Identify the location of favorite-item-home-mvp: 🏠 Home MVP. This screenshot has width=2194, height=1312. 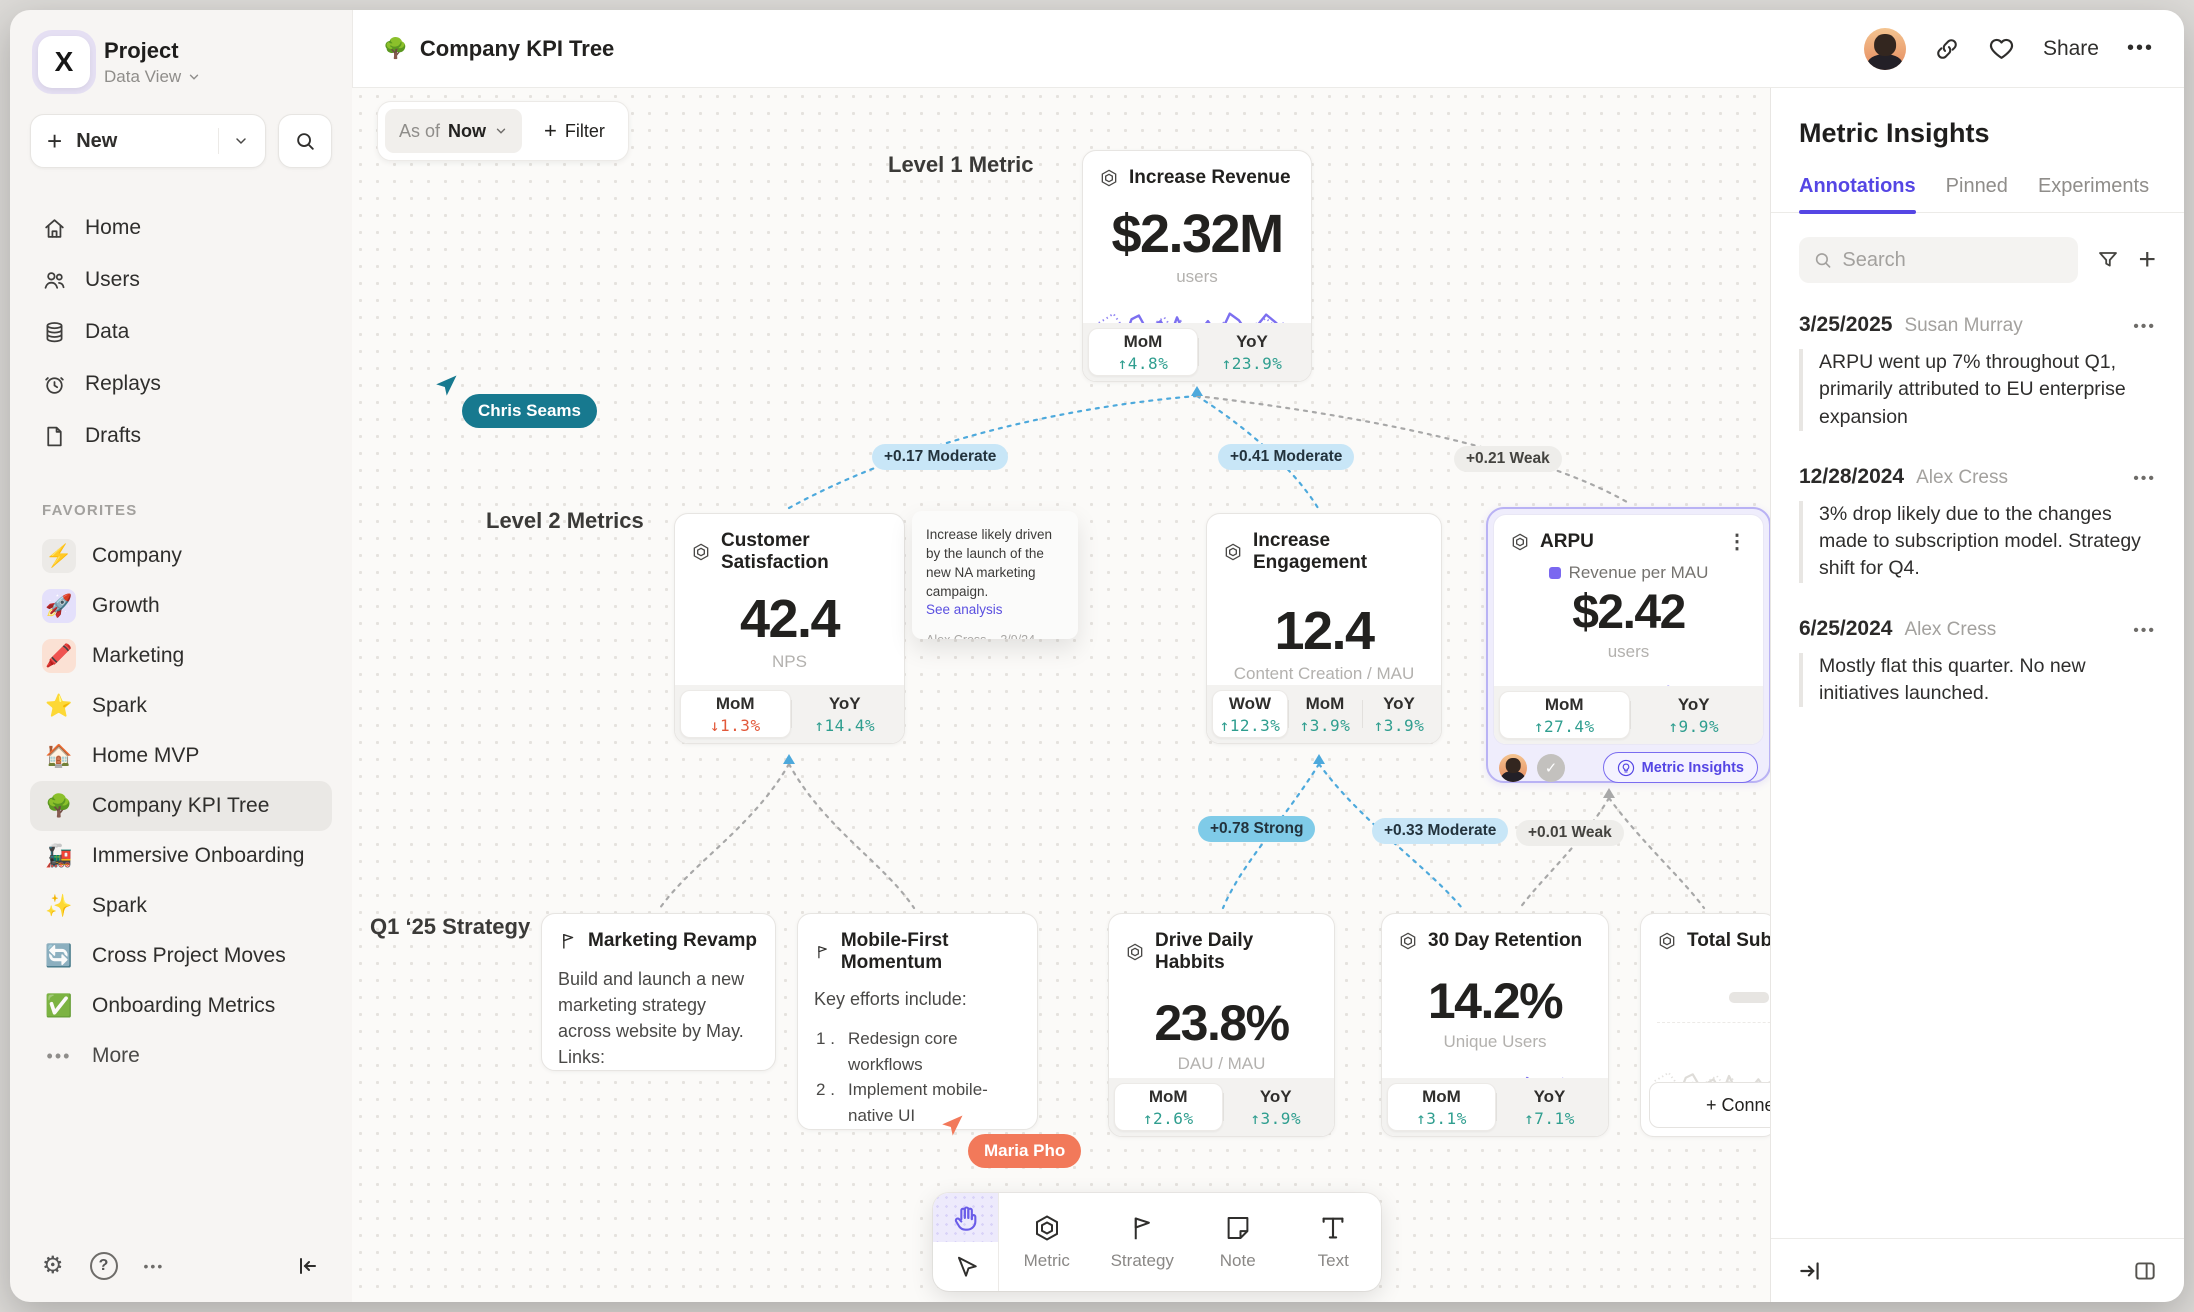
(181, 756).